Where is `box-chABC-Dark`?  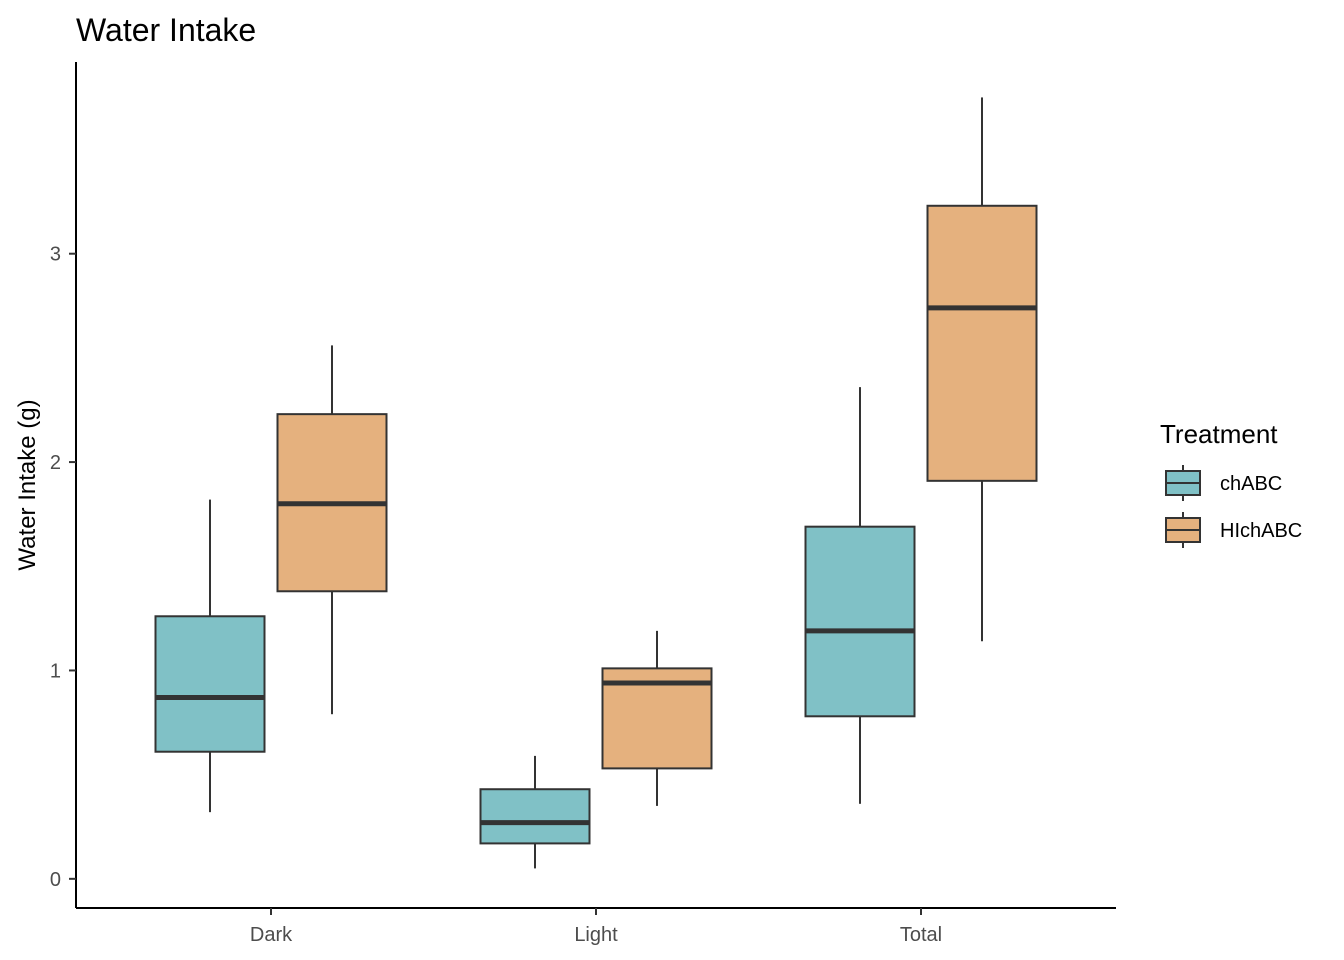
box-chABC-Dark is located at coordinates (210, 656).